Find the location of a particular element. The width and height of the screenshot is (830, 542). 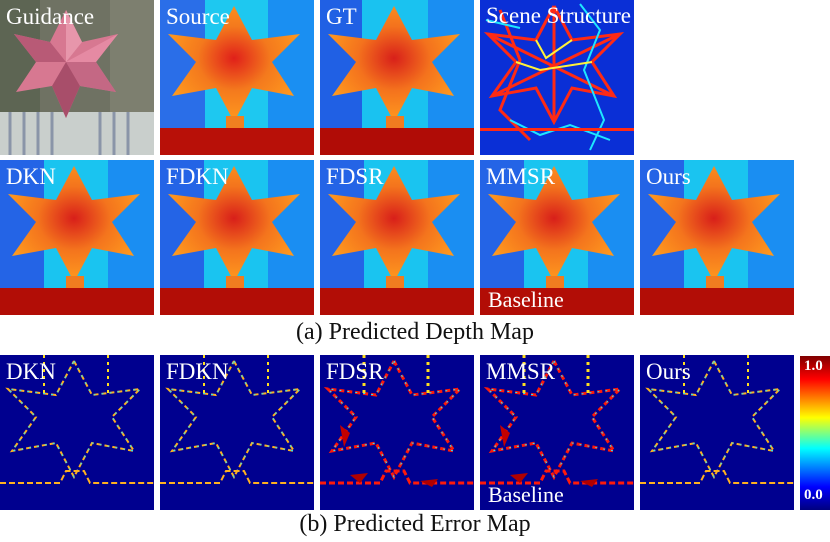

source-depth-image is located at coordinates (237, 77).